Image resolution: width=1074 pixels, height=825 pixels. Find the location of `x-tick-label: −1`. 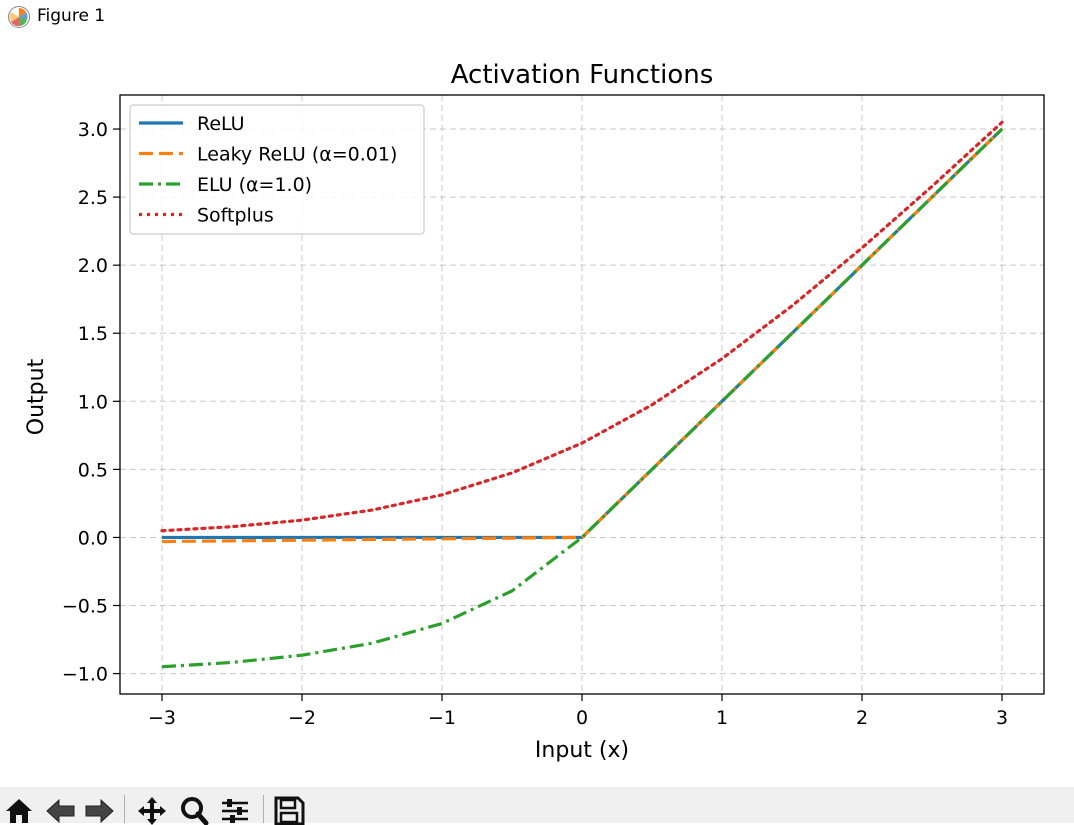

x-tick-label: −1 is located at coordinates (442, 718).